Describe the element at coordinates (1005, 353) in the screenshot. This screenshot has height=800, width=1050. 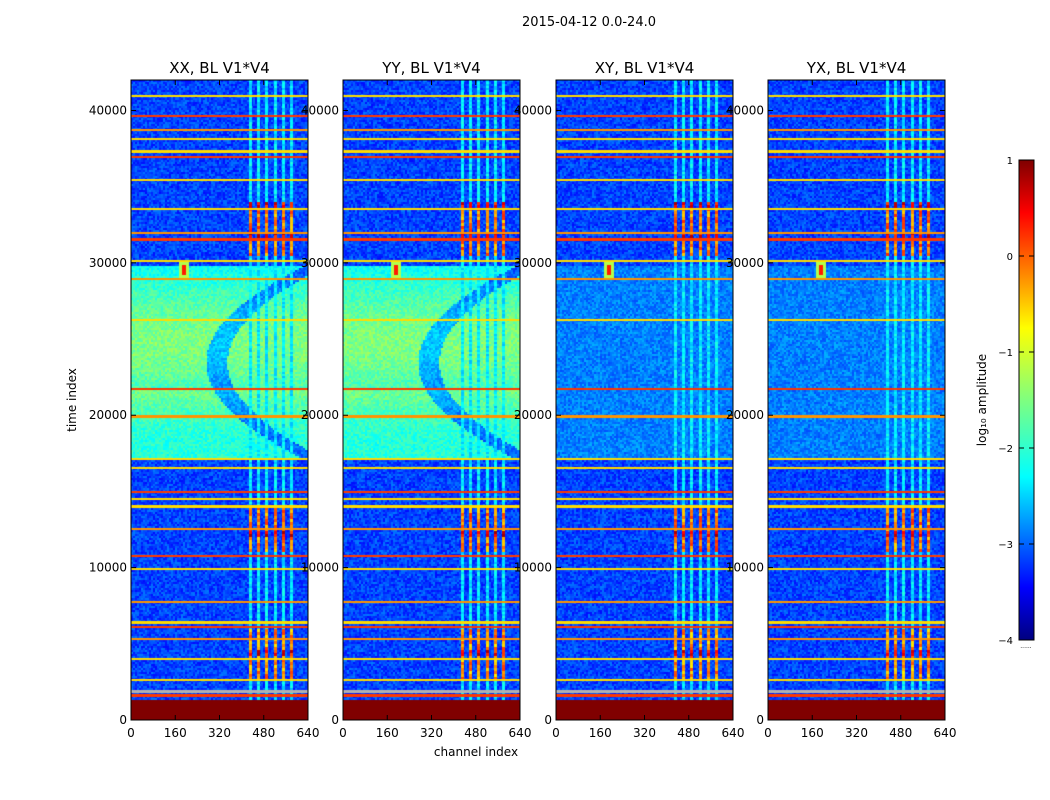
I see `colorbar-tick-label: −1` at that location.